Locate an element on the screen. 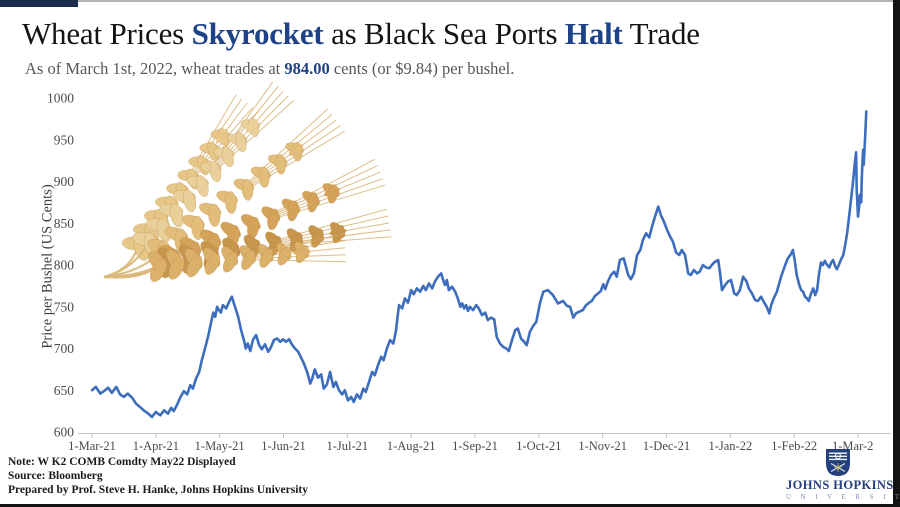 The image size is (900, 507). y-tick-label: 650 is located at coordinates (64, 390).